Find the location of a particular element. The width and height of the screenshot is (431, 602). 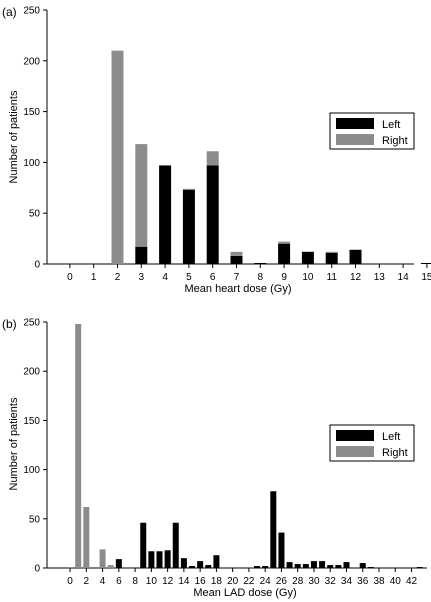

x-tick-label-a: 14 is located at coordinates (404, 277).